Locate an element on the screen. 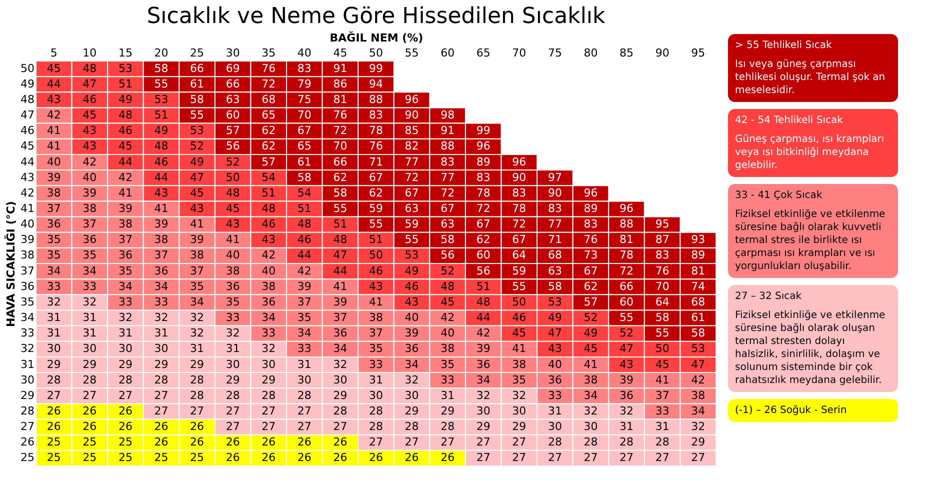 The image size is (936, 495). data-label: 37 is located at coordinates (662, 395).